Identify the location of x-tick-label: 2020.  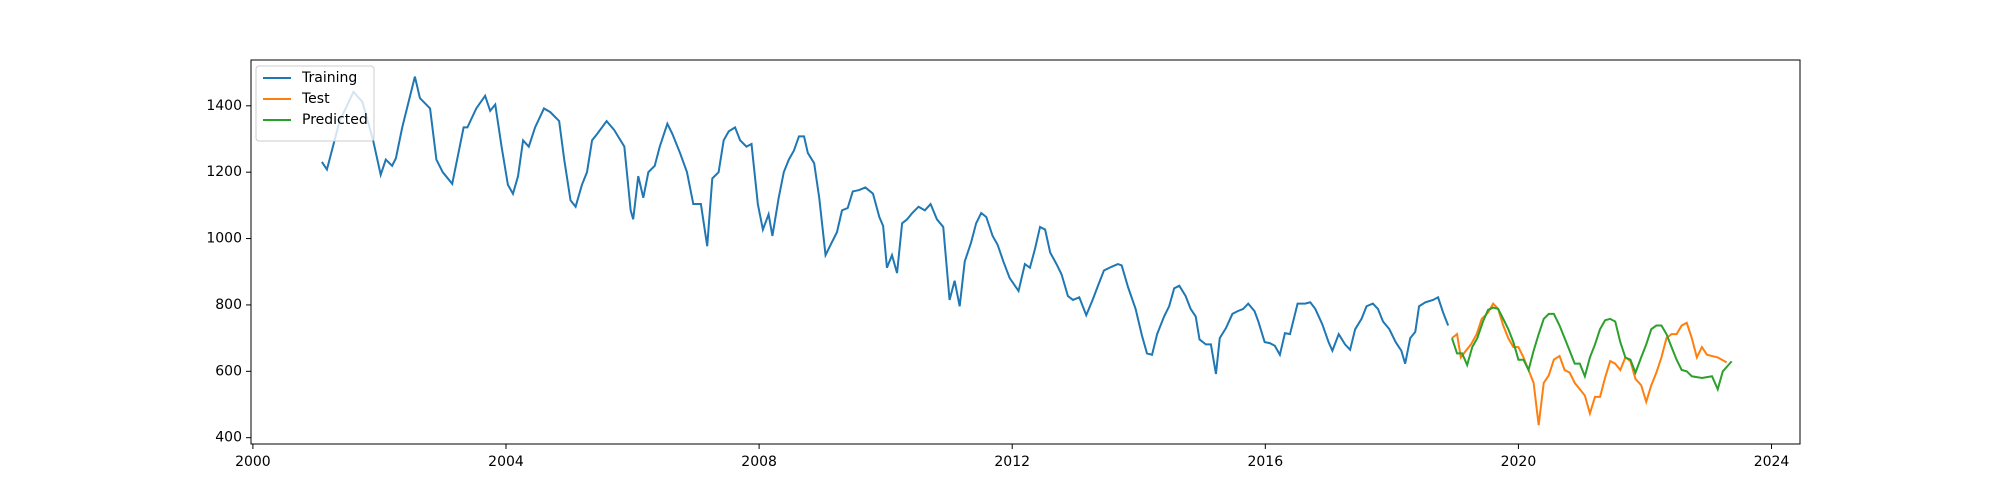
(1519, 462).